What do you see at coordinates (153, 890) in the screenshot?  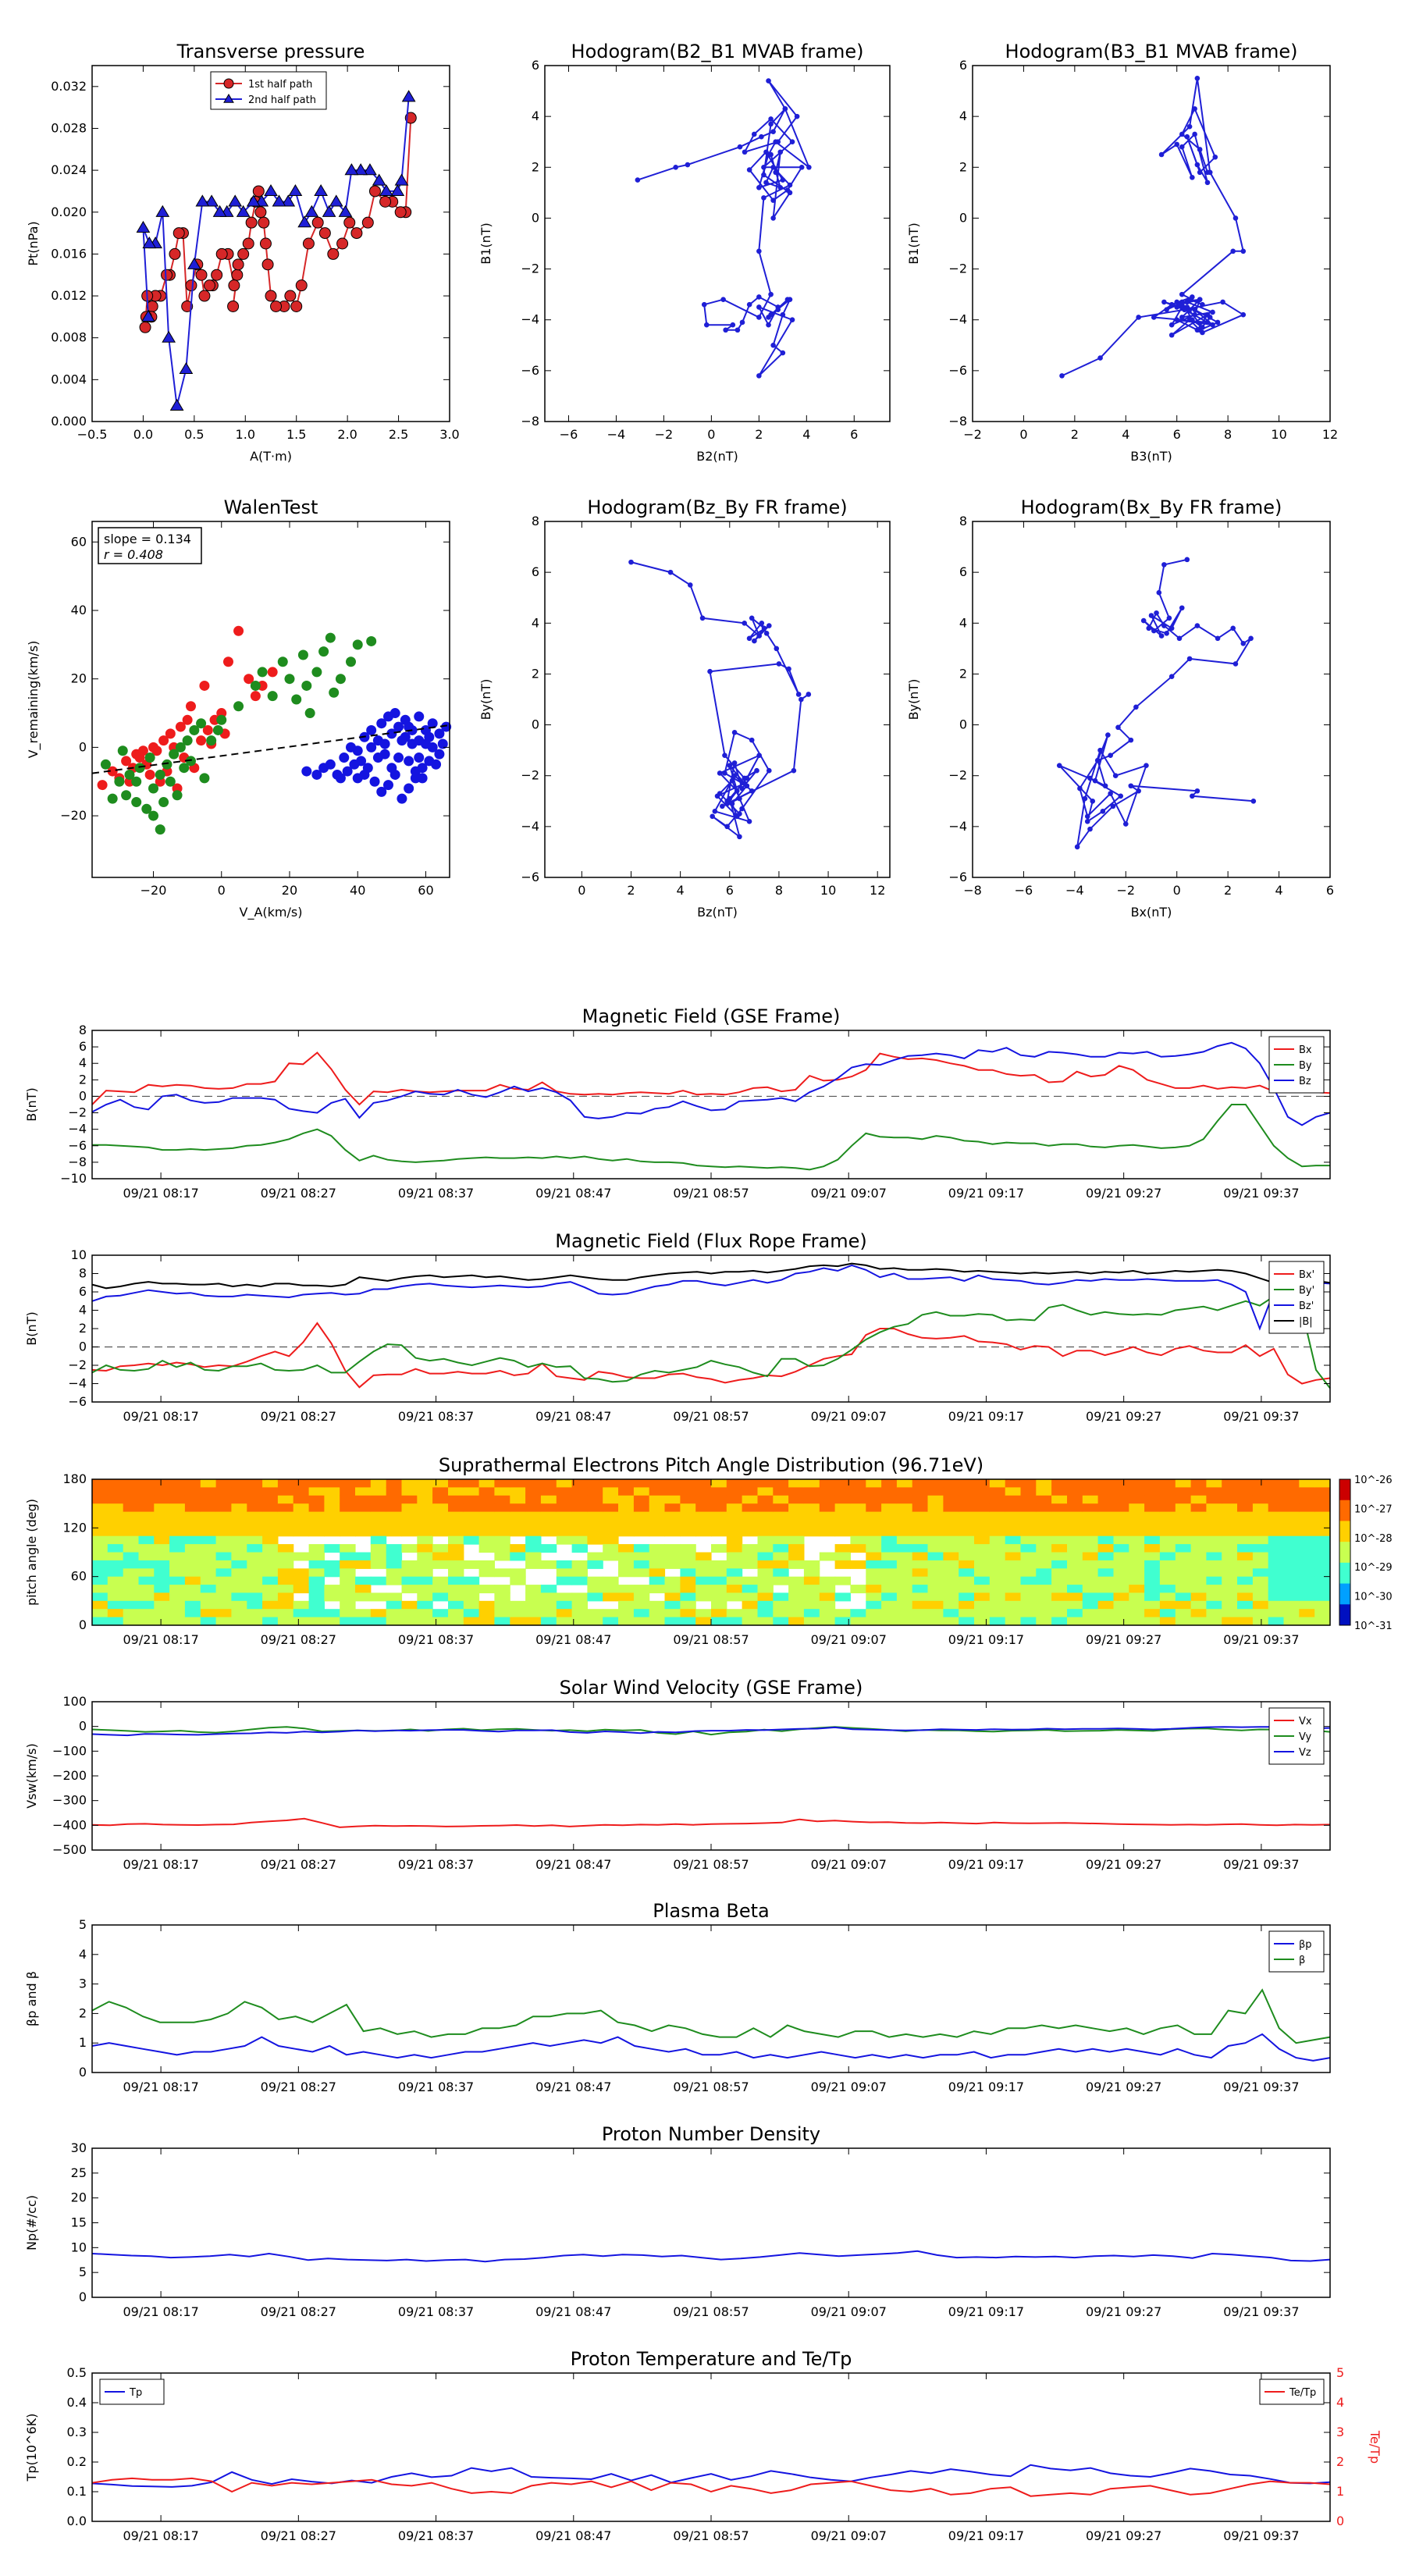 I see `x-tick-label: −20` at bounding box center [153, 890].